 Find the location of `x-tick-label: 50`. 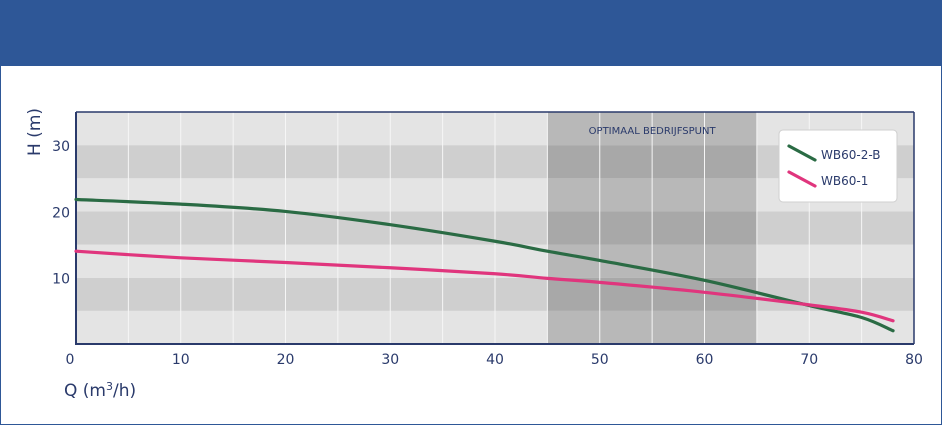

x-tick-label: 50 is located at coordinates (600, 360).